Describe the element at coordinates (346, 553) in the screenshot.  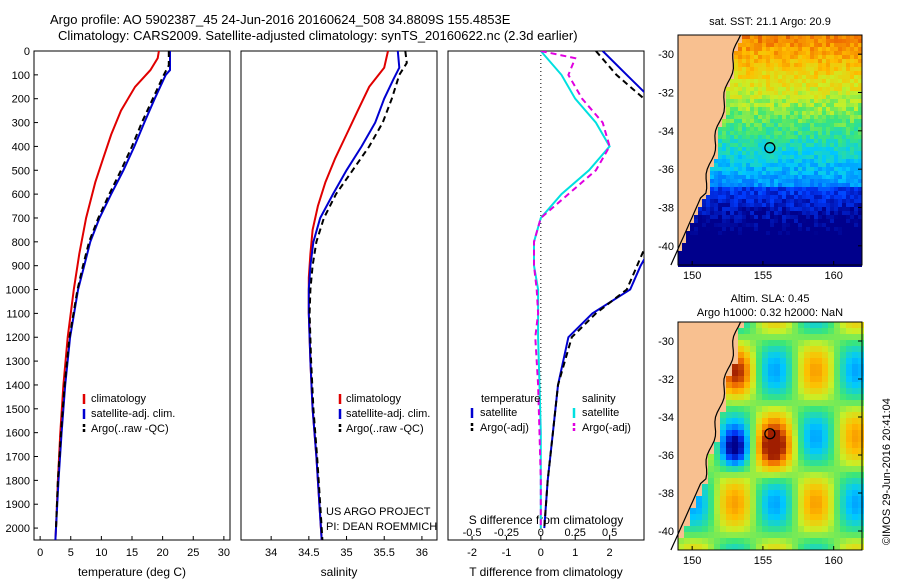
I see `salinity-xtick-label: 35` at that location.